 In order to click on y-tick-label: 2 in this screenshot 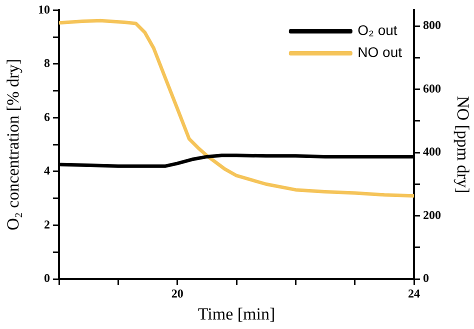, I will do `click(47, 224)`.